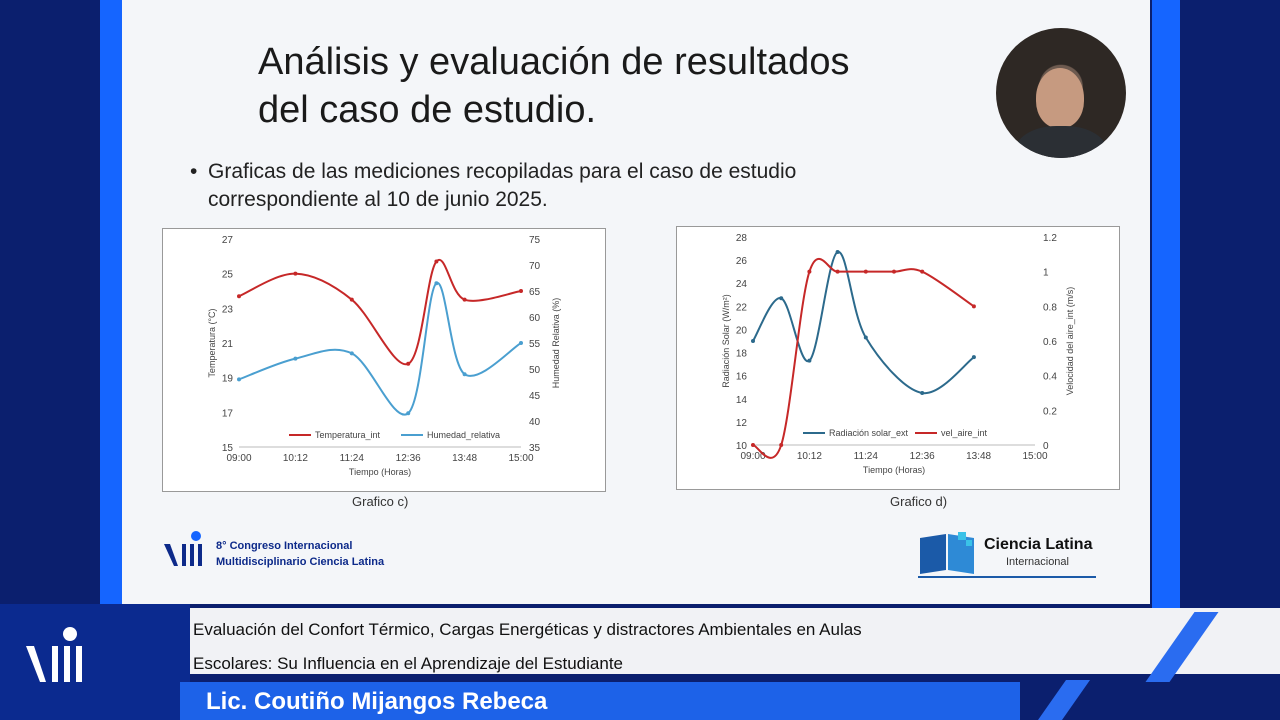  Describe the element at coordinates (742, 400) in the screenshot. I see `y-tick-label: 14` at that location.